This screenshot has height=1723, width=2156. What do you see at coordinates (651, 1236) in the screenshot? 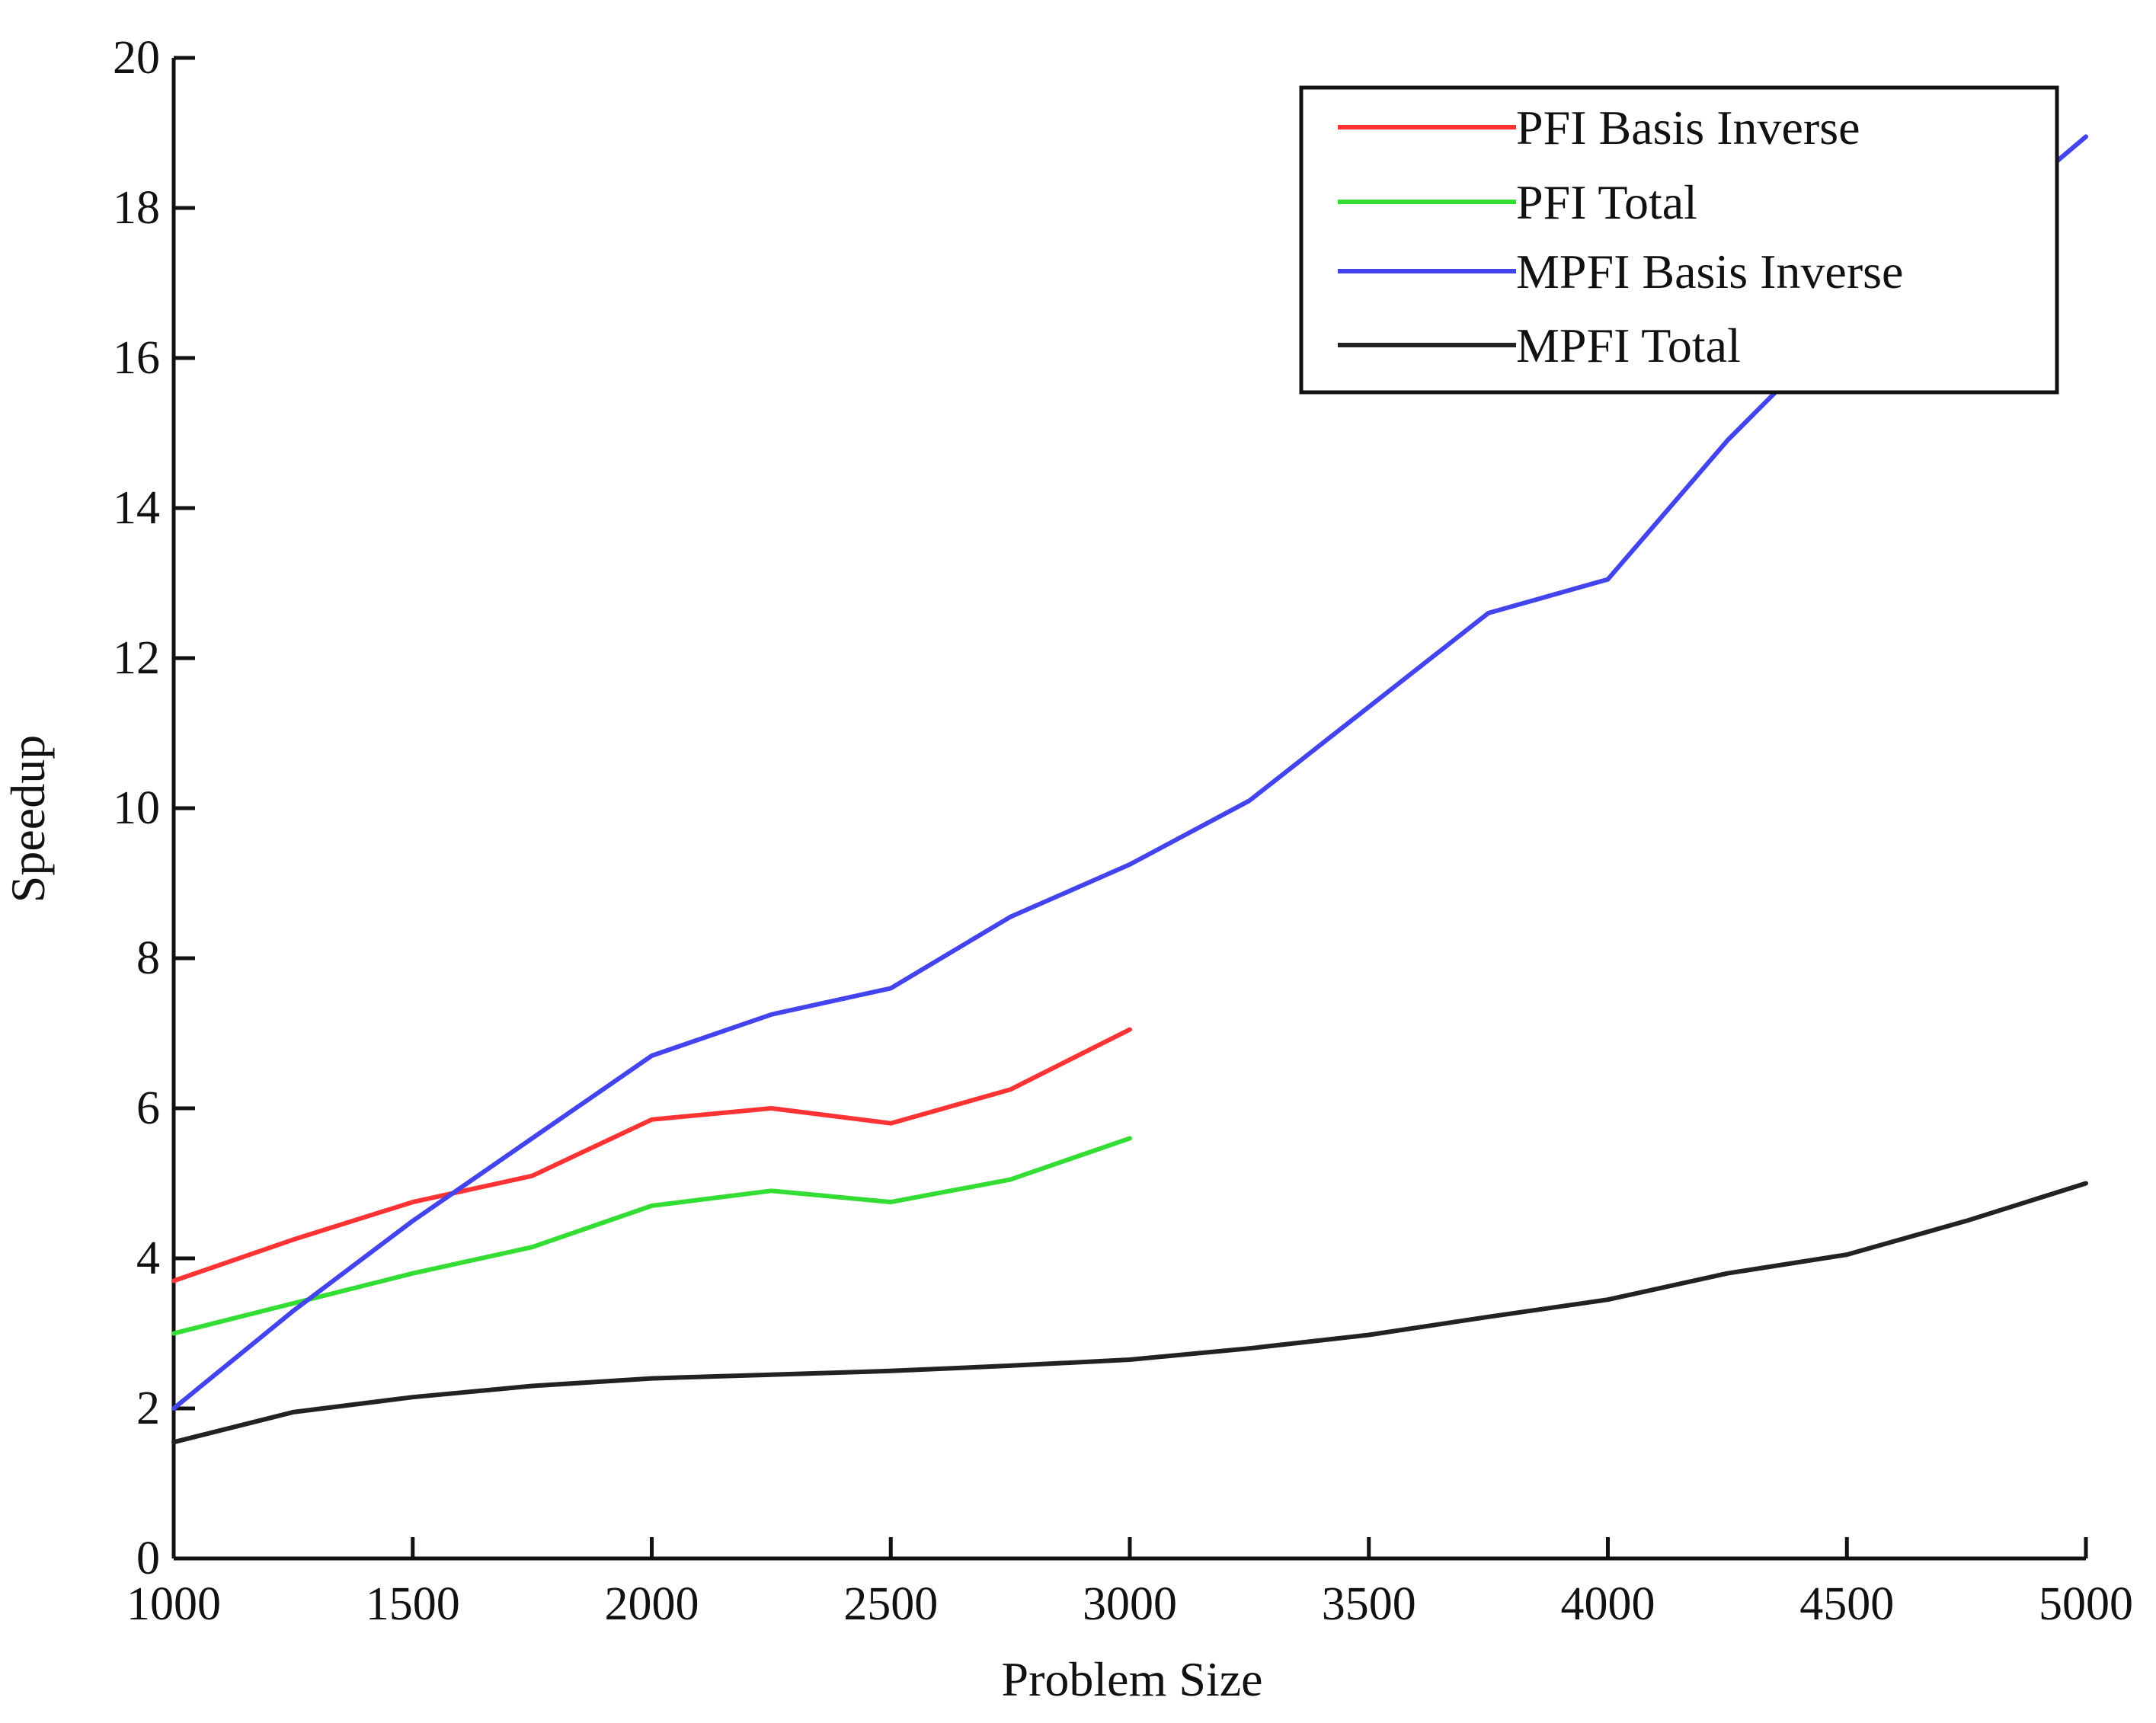
I see `series-line-pfi-total` at bounding box center [651, 1236].